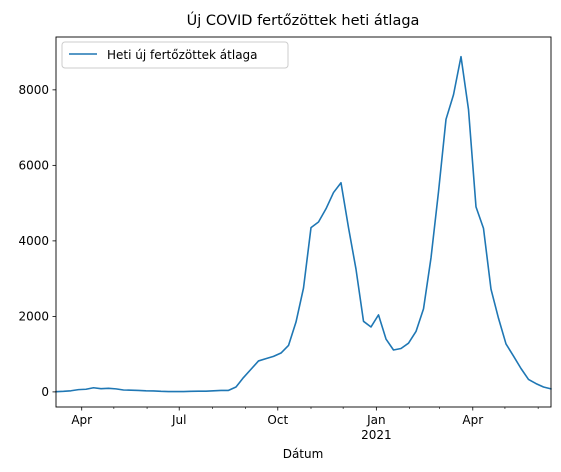 The image size is (561, 472). Describe the element at coordinates (33, 241) in the screenshot. I see `y-tick-label: 4000` at that location.